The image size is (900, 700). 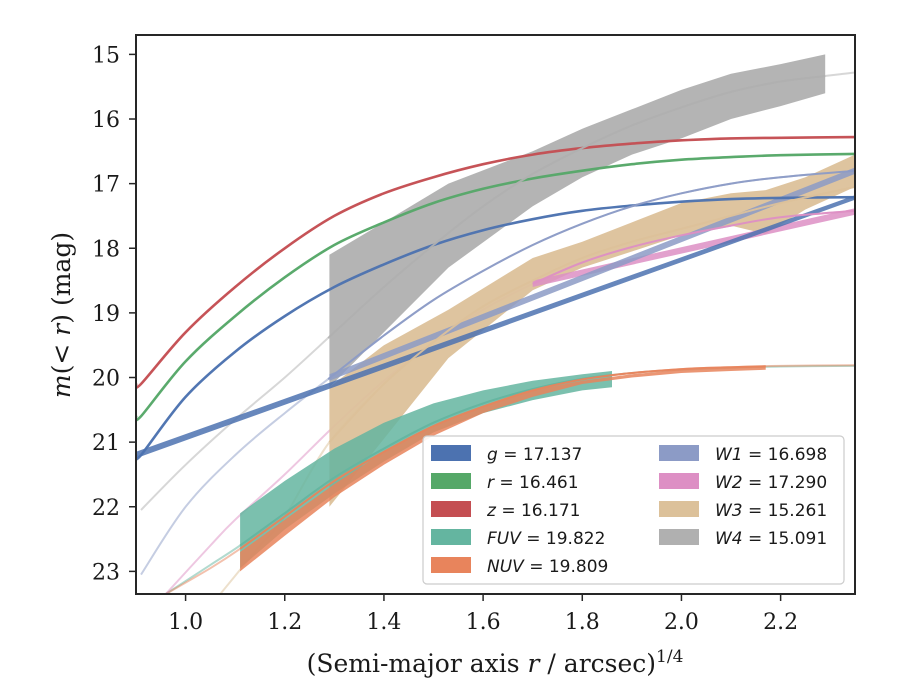 I want to click on y-tick-label: 19, so click(x=106, y=314).